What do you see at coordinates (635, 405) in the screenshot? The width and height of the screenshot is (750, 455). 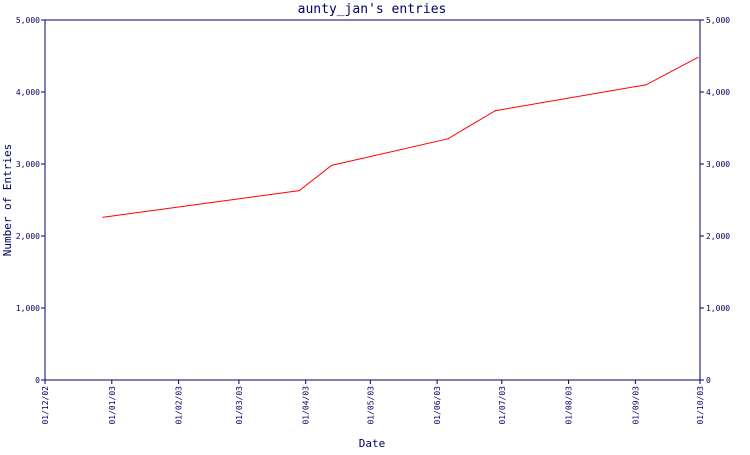 I see `x-tick-label: 01/09/03` at bounding box center [635, 405].